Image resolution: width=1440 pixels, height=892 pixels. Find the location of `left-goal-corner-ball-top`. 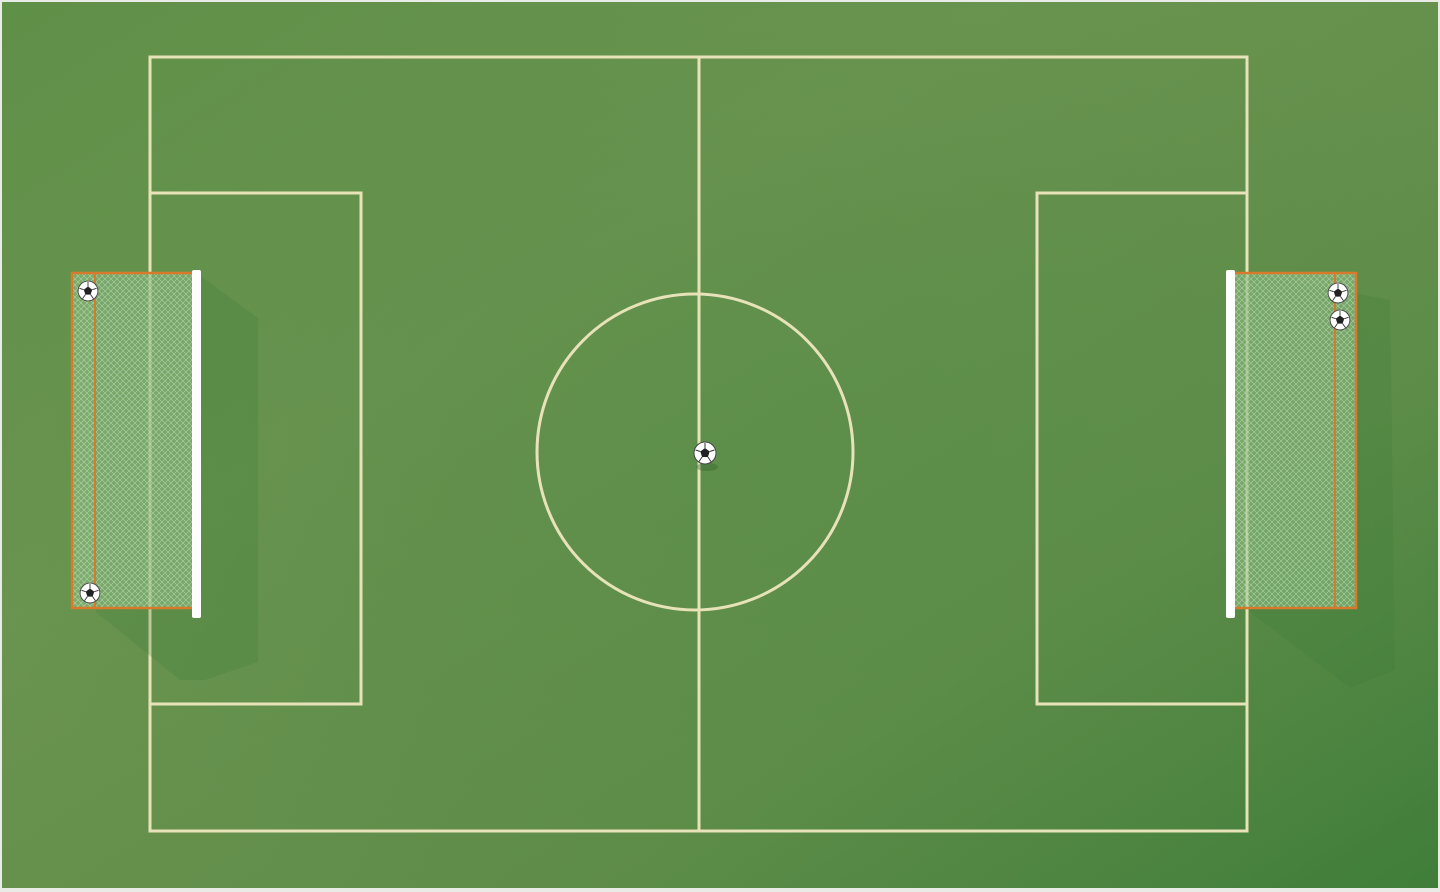

left-goal-corner-ball-top is located at coordinates (88, 291).